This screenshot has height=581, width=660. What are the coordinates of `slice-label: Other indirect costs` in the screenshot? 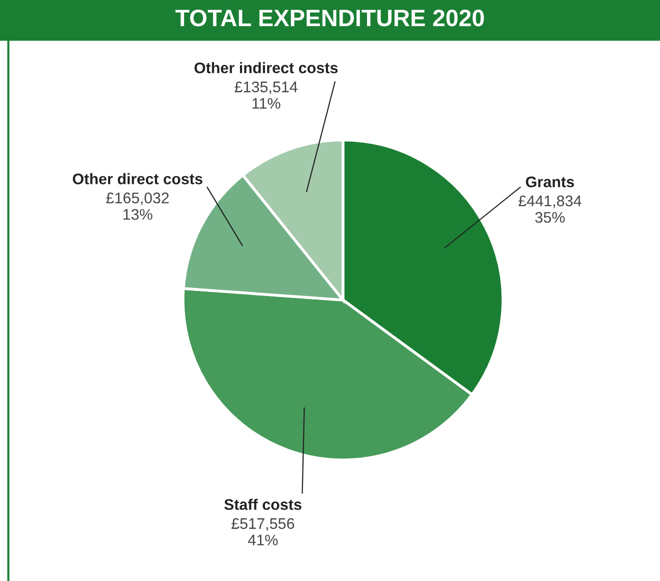 It's located at (266, 68).